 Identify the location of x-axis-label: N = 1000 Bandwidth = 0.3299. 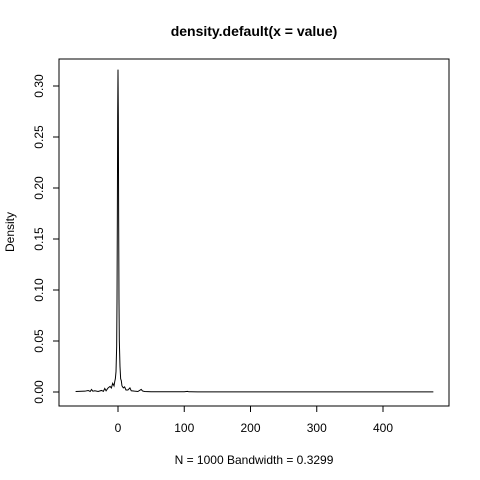
(254, 460).